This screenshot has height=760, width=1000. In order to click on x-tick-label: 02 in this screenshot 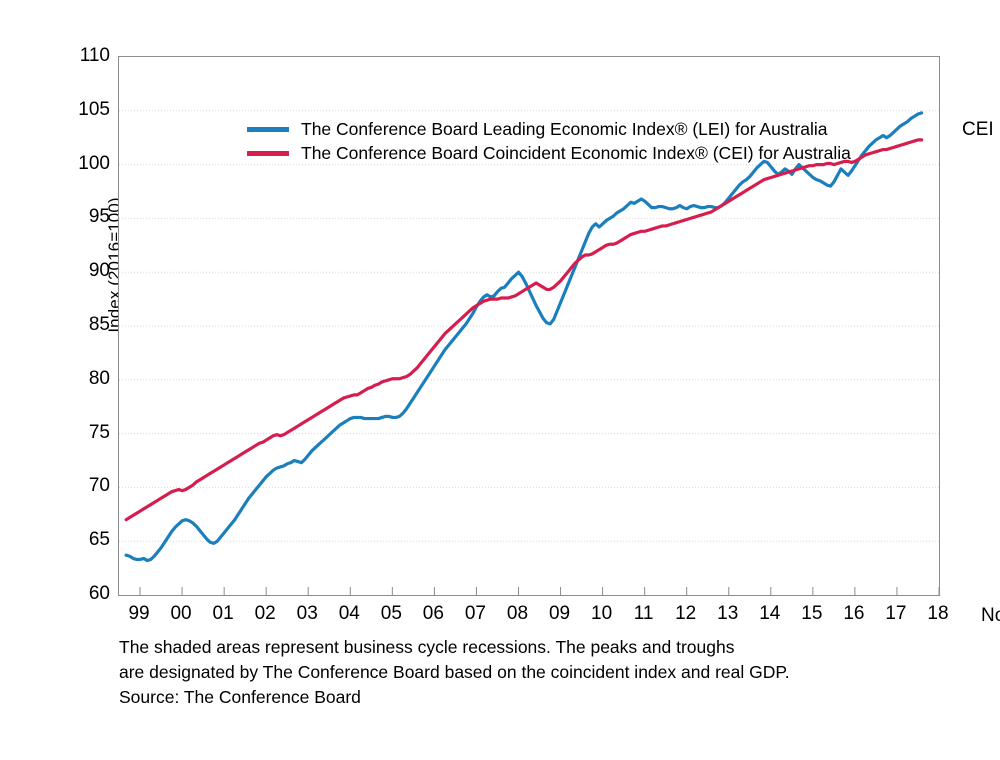, I will do `click(265, 613)`.